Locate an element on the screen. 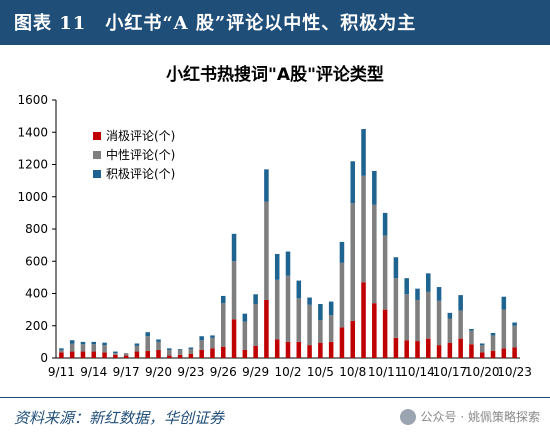 This screenshot has height=439, width=550. watermark: 公众号 · 姚佩策略探索 is located at coordinates (469, 416).